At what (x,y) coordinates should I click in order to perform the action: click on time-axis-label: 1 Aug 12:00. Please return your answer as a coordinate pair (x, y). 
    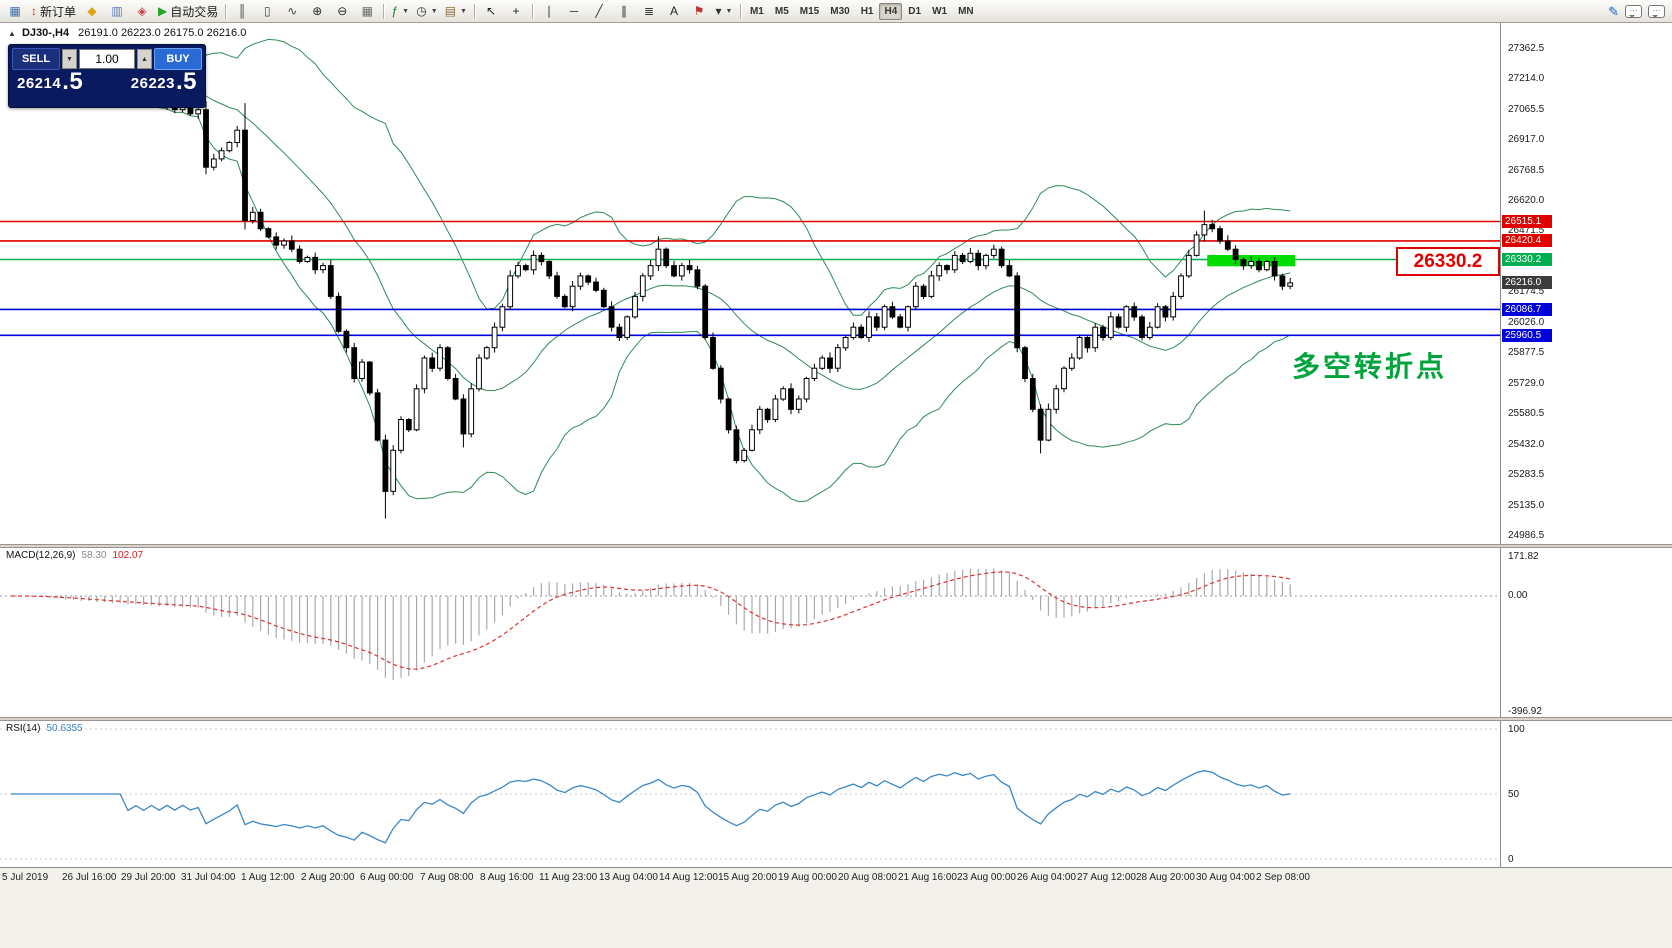
    Looking at the image, I should click on (268, 877).